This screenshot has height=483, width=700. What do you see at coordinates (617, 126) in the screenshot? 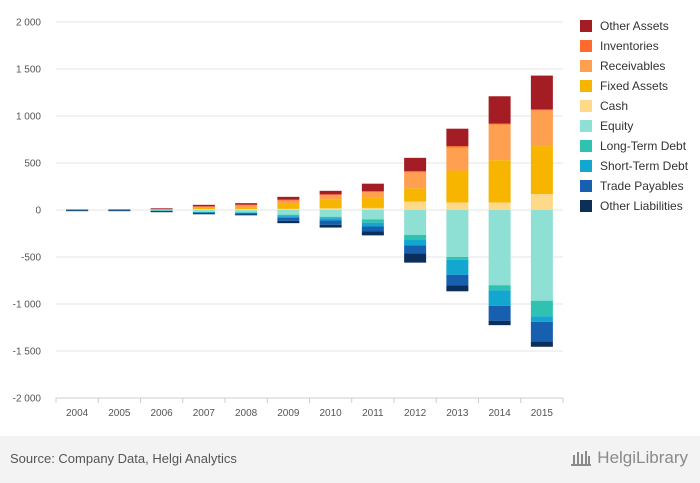
I see `legend-label: Equity` at bounding box center [617, 126].